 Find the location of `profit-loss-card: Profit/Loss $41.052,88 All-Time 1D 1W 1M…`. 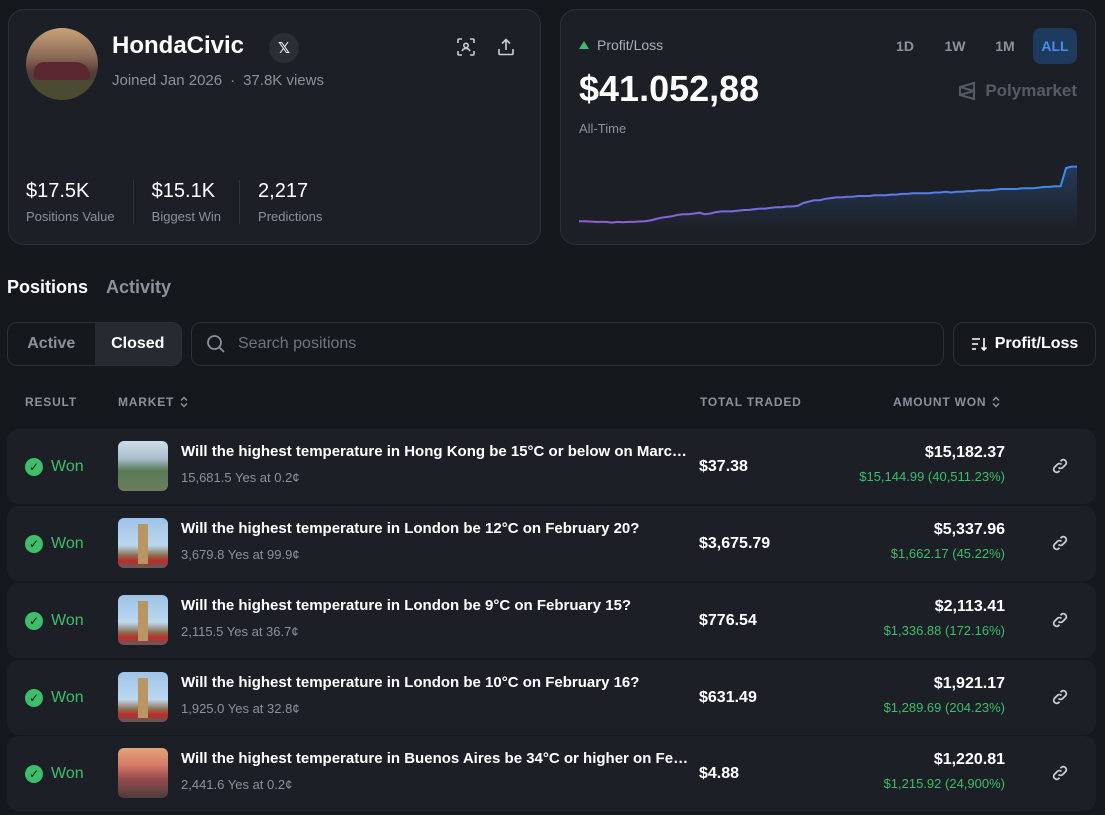

profit-loss-card: Profit/Loss $41.052,88 All-Time 1D 1W 1M… is located at coordinates (828, 127).